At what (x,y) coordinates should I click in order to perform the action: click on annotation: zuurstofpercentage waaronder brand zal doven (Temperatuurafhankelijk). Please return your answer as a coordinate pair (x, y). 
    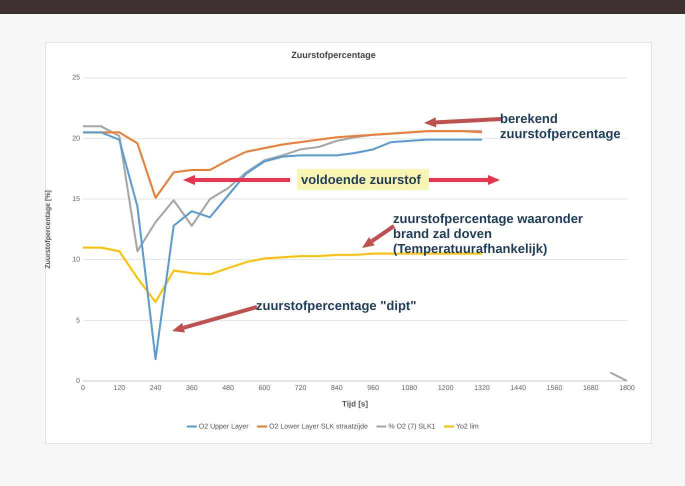
    Looking at the image, I should click on (488, 233).